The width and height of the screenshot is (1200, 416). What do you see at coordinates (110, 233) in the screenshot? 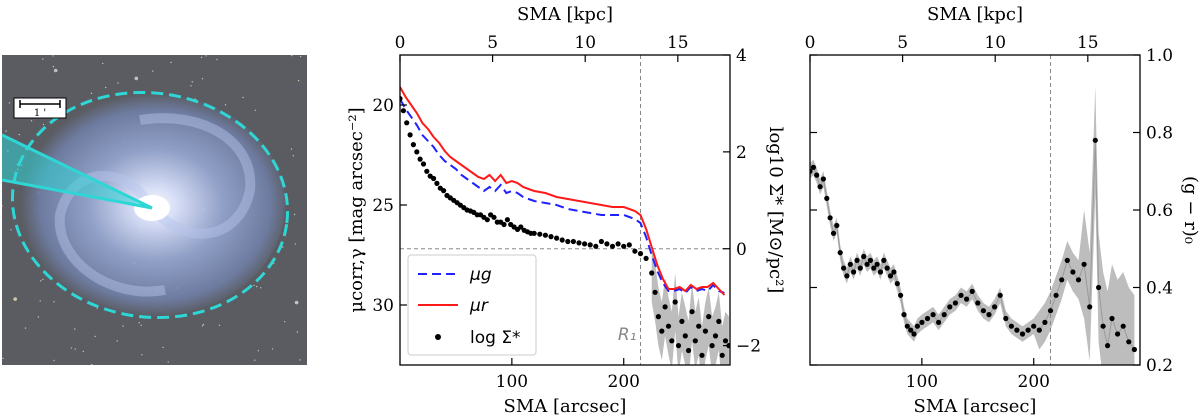
I see `spiral-arm` at bounding box center [110, 233].